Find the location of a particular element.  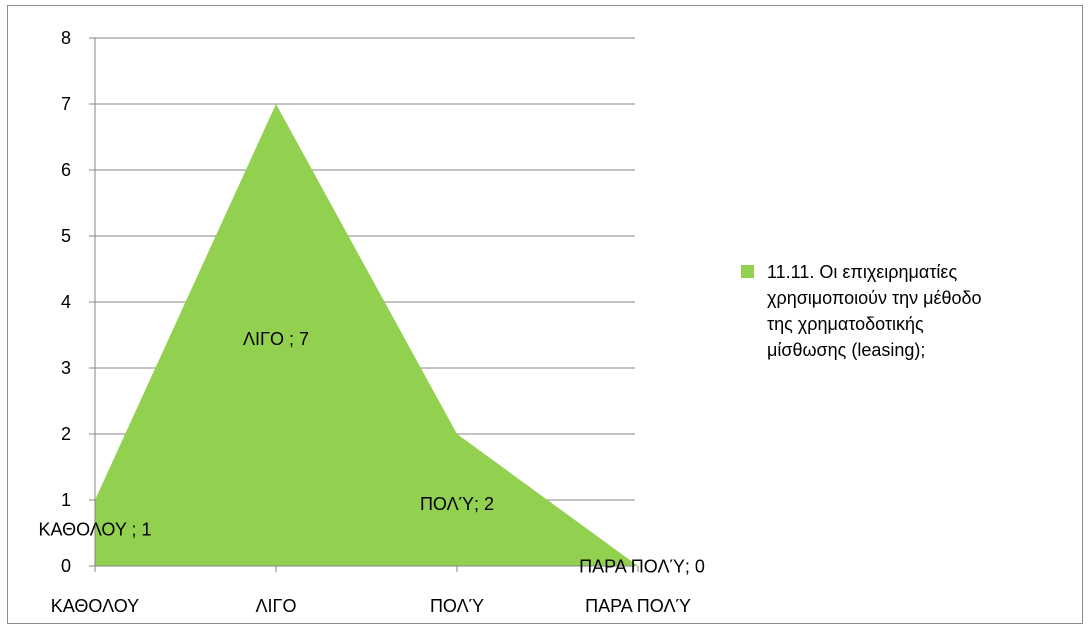

y-tick-label: 6 is located at coordinates (66, 170).